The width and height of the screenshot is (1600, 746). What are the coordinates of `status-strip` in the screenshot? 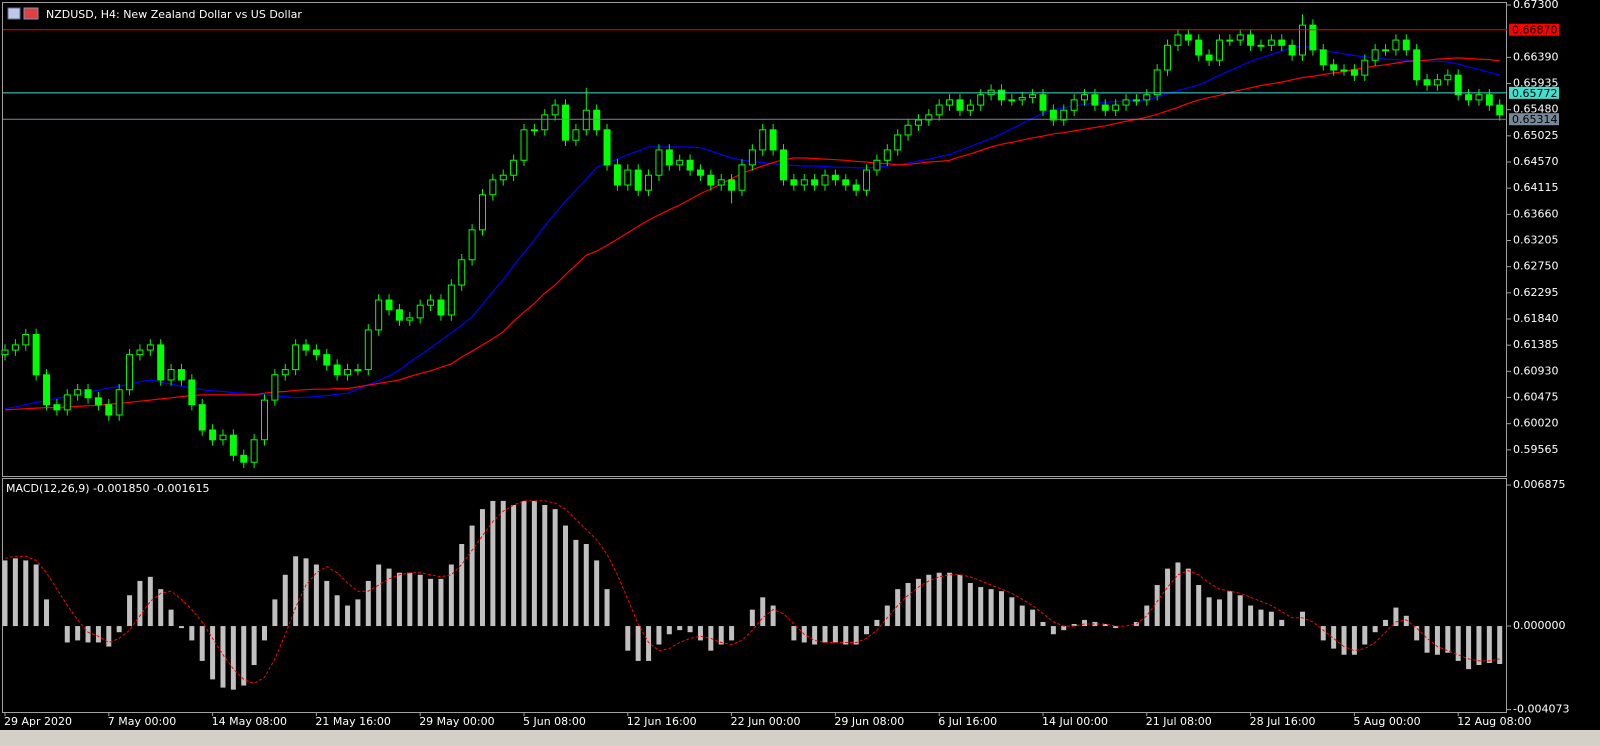 It's located at (800, 738).